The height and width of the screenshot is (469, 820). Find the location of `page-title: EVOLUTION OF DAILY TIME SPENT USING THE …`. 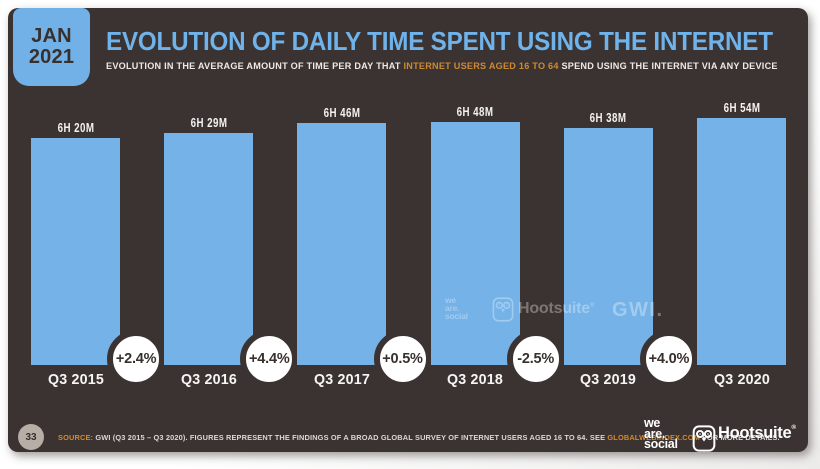

page-title: EVOLUTION OF DAILY TIME SPENT USING THE … is located at coordinates (439, 41).